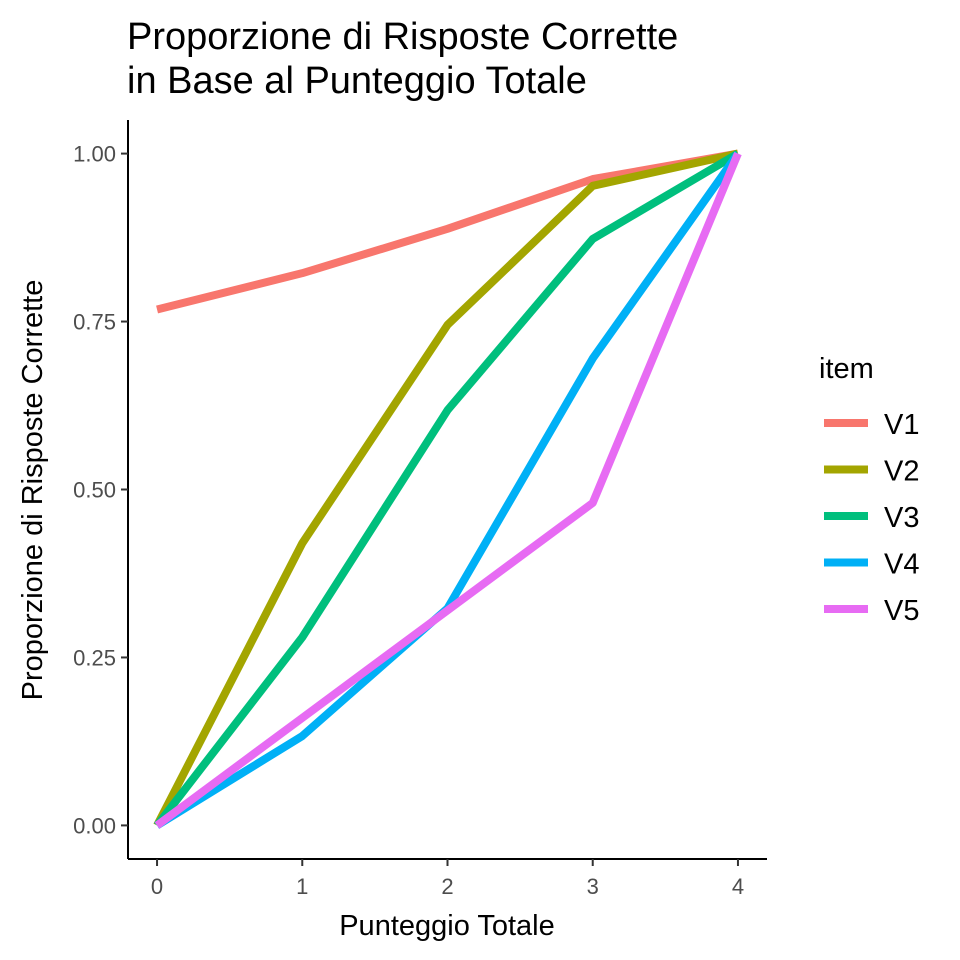 This screenshot has width=960, height=960. Describe the element at coordinates (357, 81) in the screenshot. I see `chart-title-line-2: in Base al Punteggio Totale` at that location.